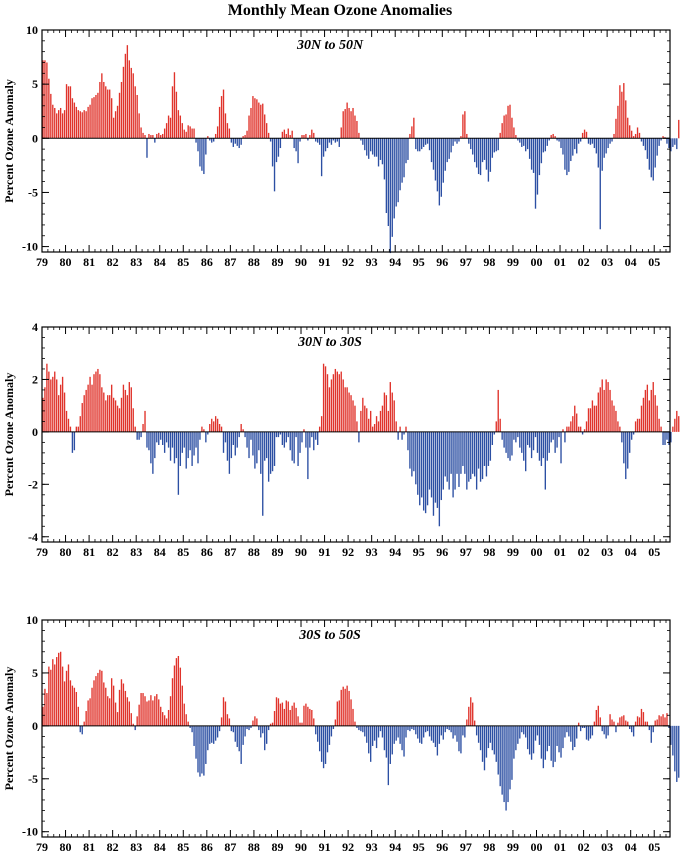 This screenshot has width=680, height=856. Describe the element at coordinates (277, 552) in the screenshot. I see `x-tick-label: 89` at that location.